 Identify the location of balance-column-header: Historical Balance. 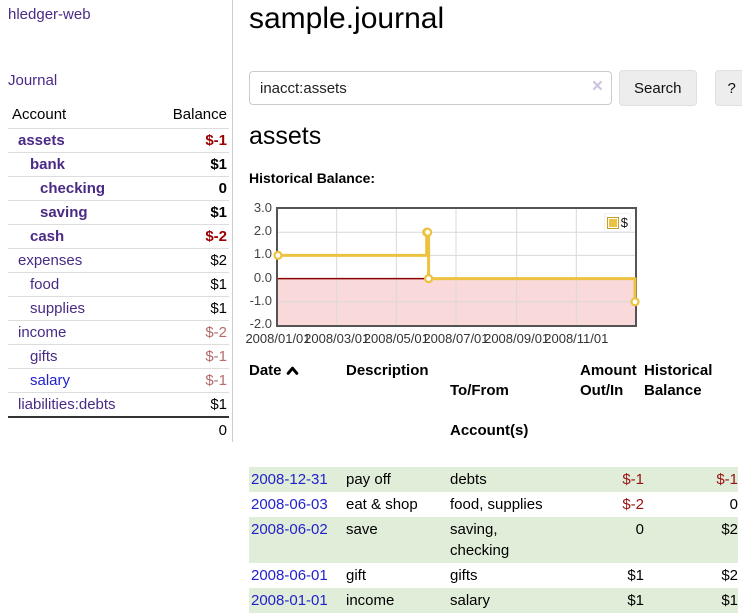
(678, 380).